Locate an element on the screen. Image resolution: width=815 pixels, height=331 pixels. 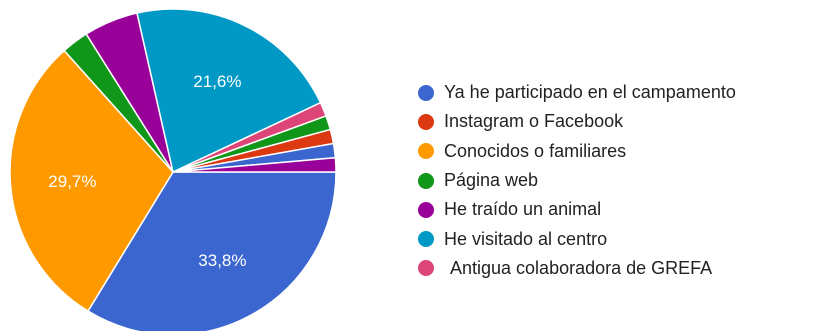
legend-label: Página web is located at coordinates (491, 180).